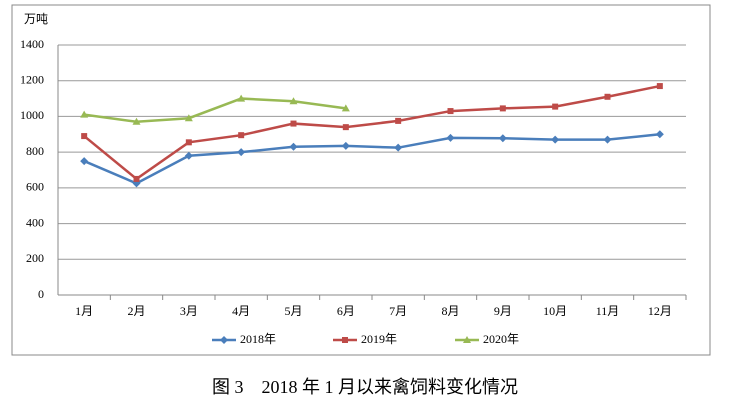  I want to click on legend-label: 2018年, so click(258, 339).